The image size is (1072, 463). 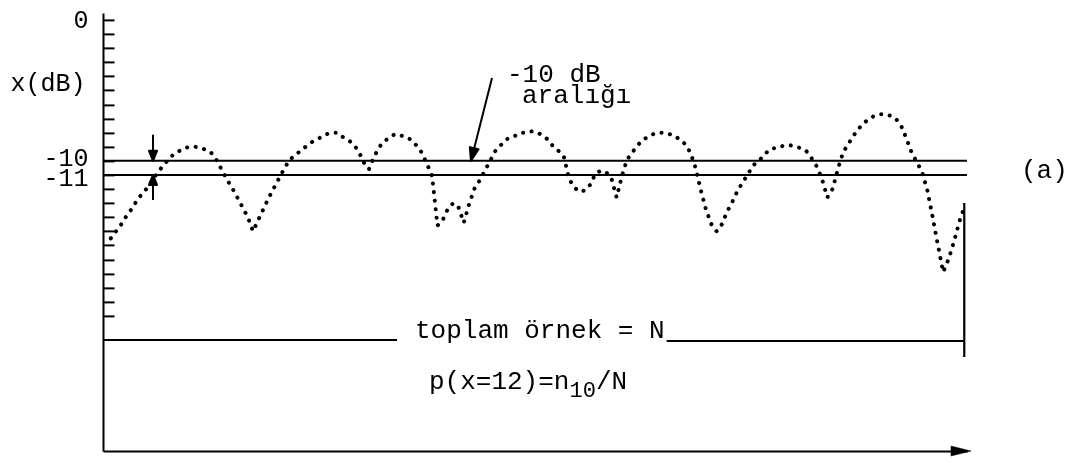 What do you see at coordinates (81, 22) in the screenshot?
I see `y-tick-label: 0` at bounding box center [81, 22].